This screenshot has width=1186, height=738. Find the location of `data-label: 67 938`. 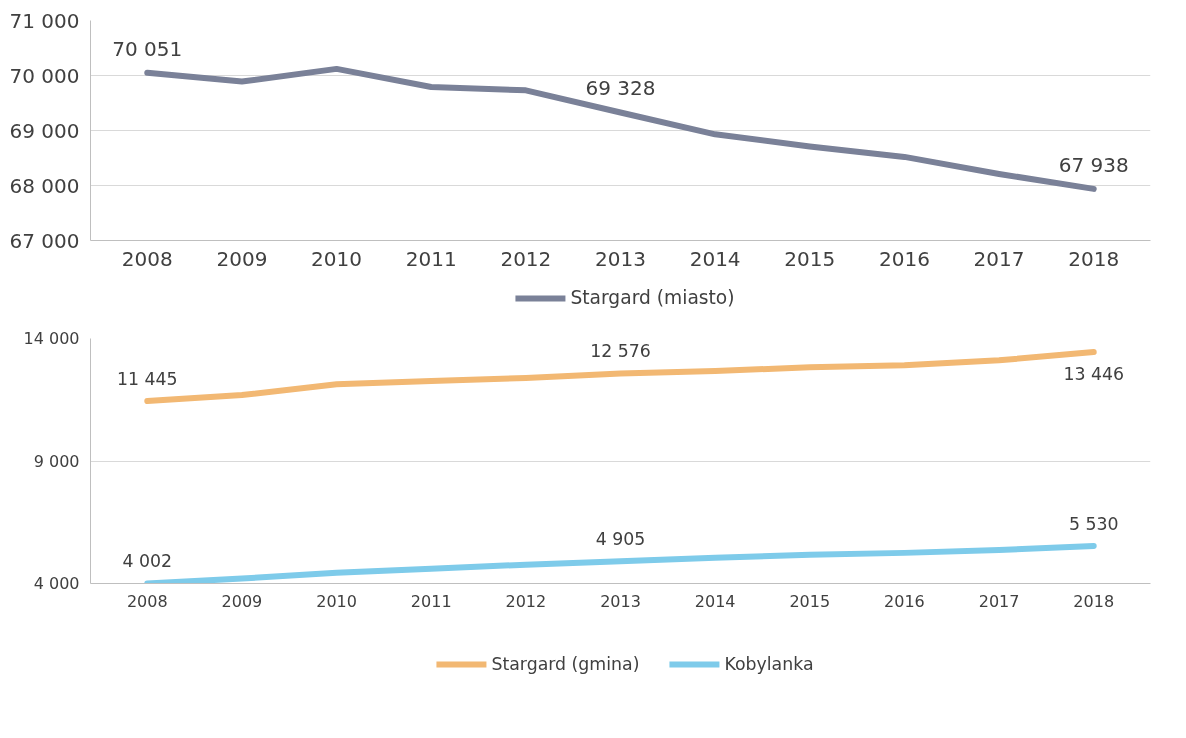

data-label: 67 938 is located at coordinates (1093, 164).